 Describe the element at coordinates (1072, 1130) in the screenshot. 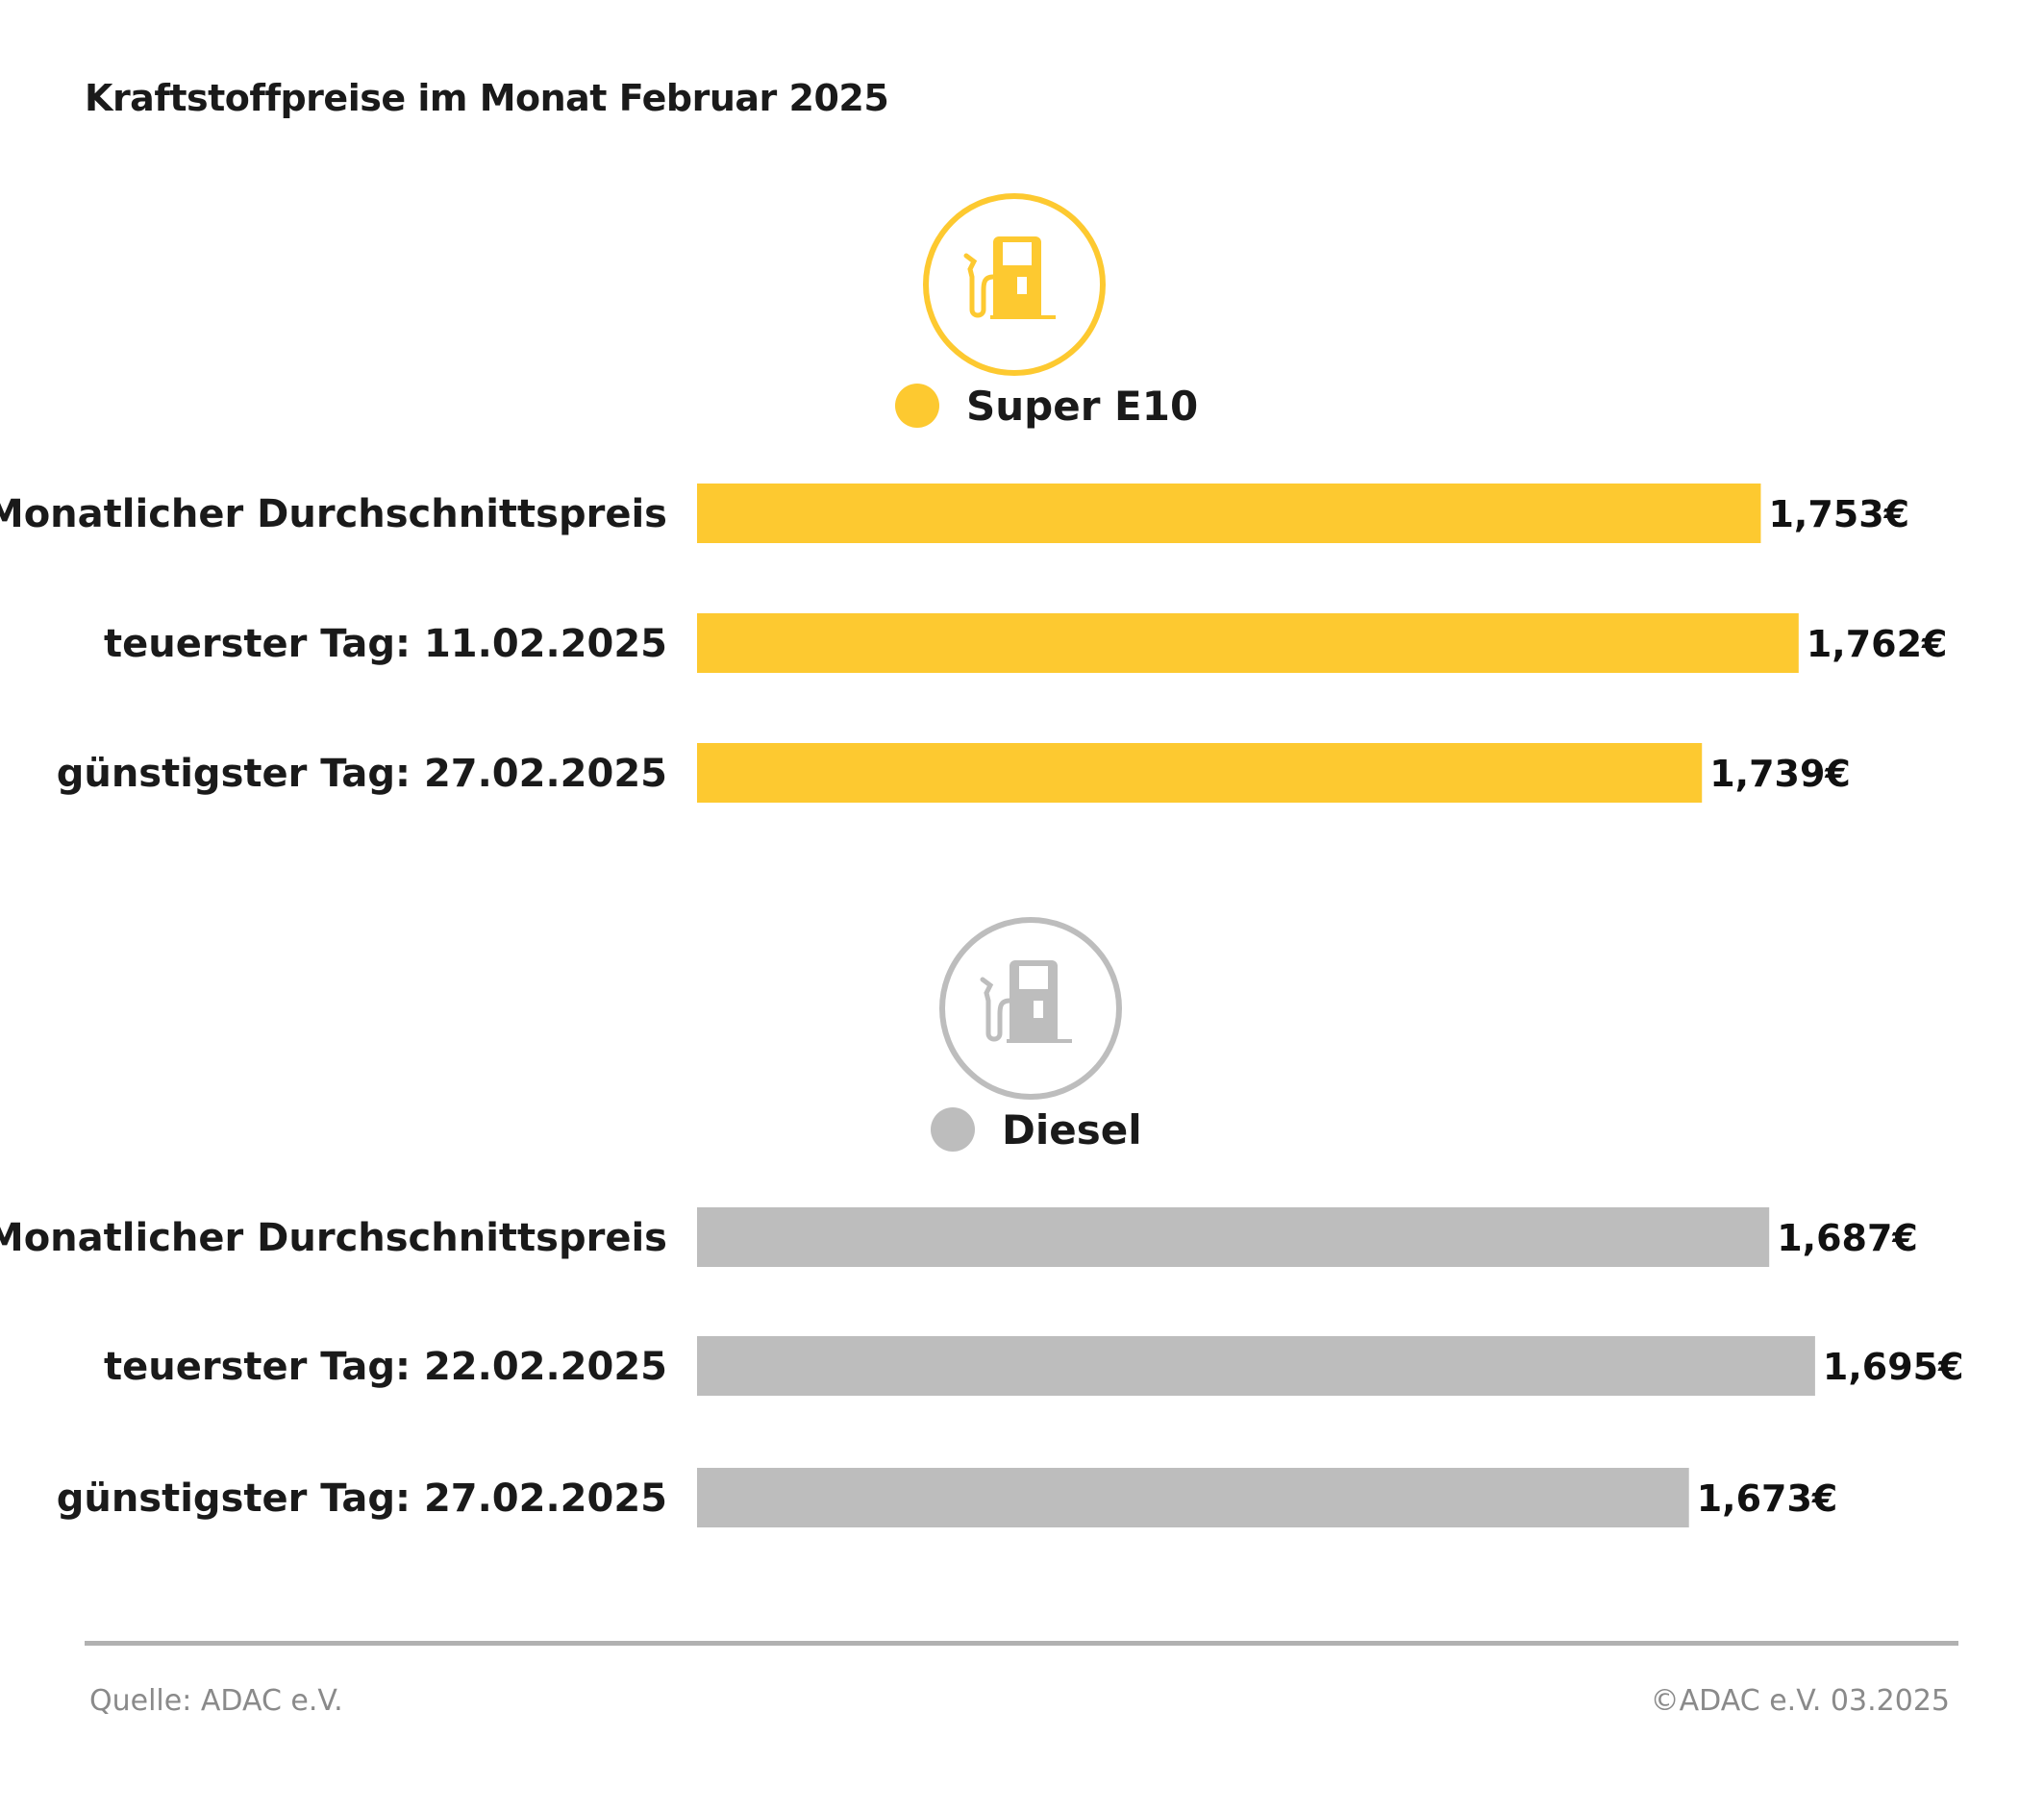

I see `legend-label: Diesel` at that location.